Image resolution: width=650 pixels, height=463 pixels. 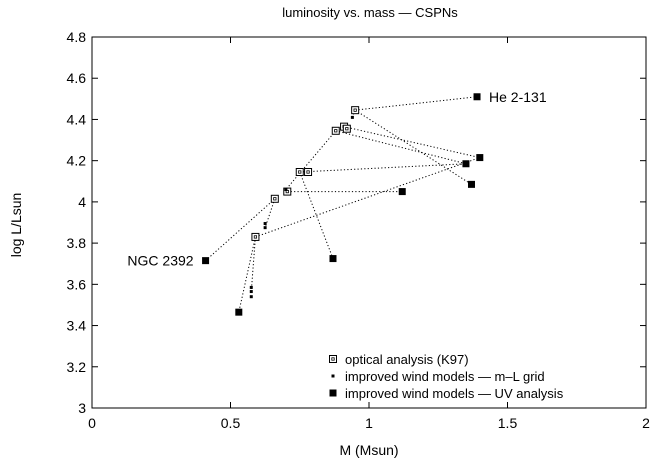 I want to click on y-tick-label: 4.4, so click(x=77, y=119).